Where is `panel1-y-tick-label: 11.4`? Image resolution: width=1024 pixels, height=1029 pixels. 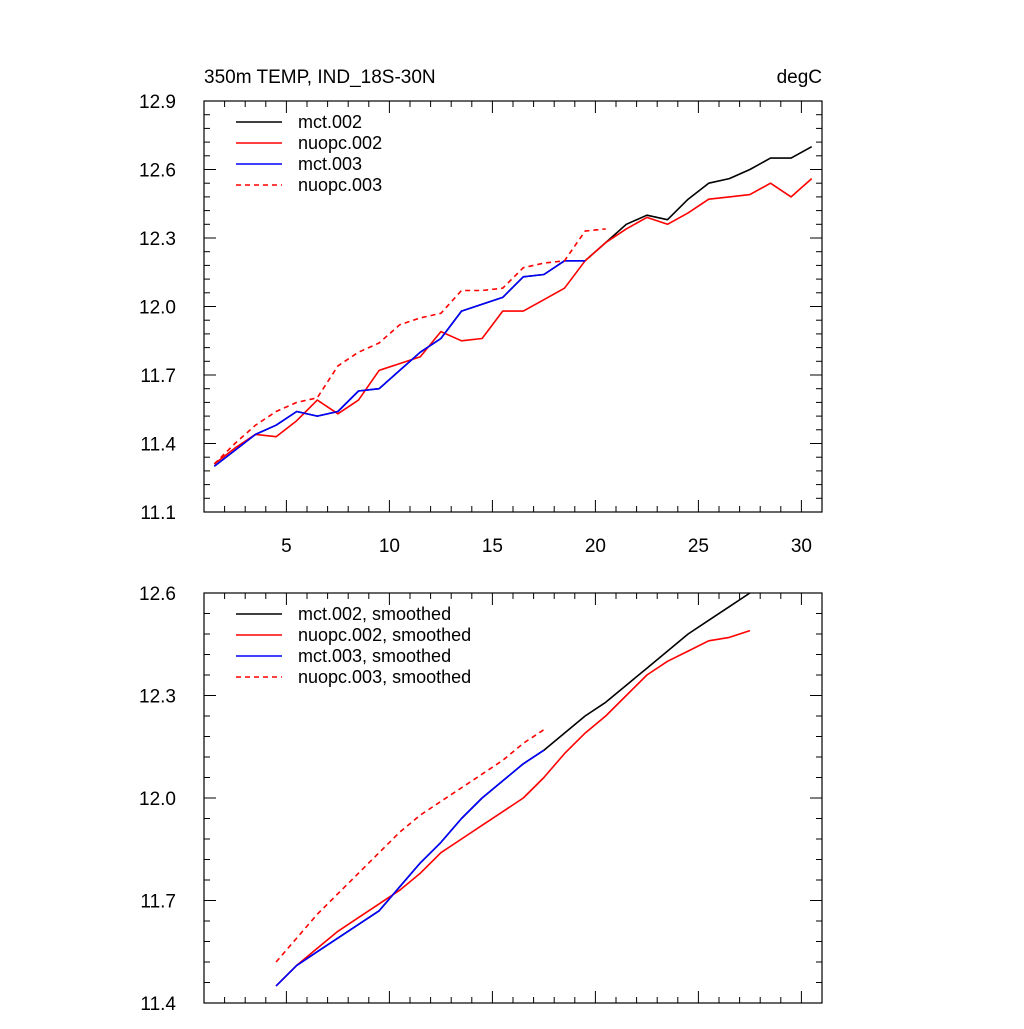
panel1-y-tick-label: 11.4 is located at coordinates (158, 445).